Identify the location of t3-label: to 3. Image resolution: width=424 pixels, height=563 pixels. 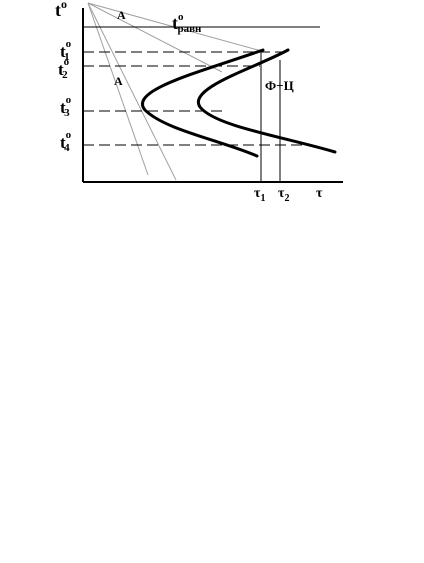
(66, 106).